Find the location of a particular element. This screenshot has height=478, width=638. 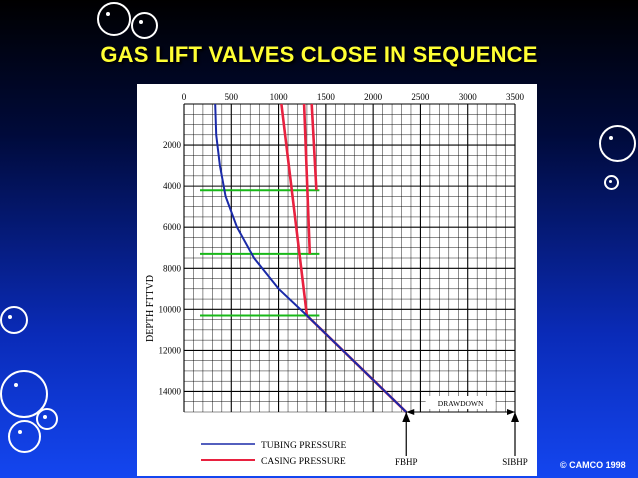

y-tick-label: 6000 is located at coordinates (172, 227).